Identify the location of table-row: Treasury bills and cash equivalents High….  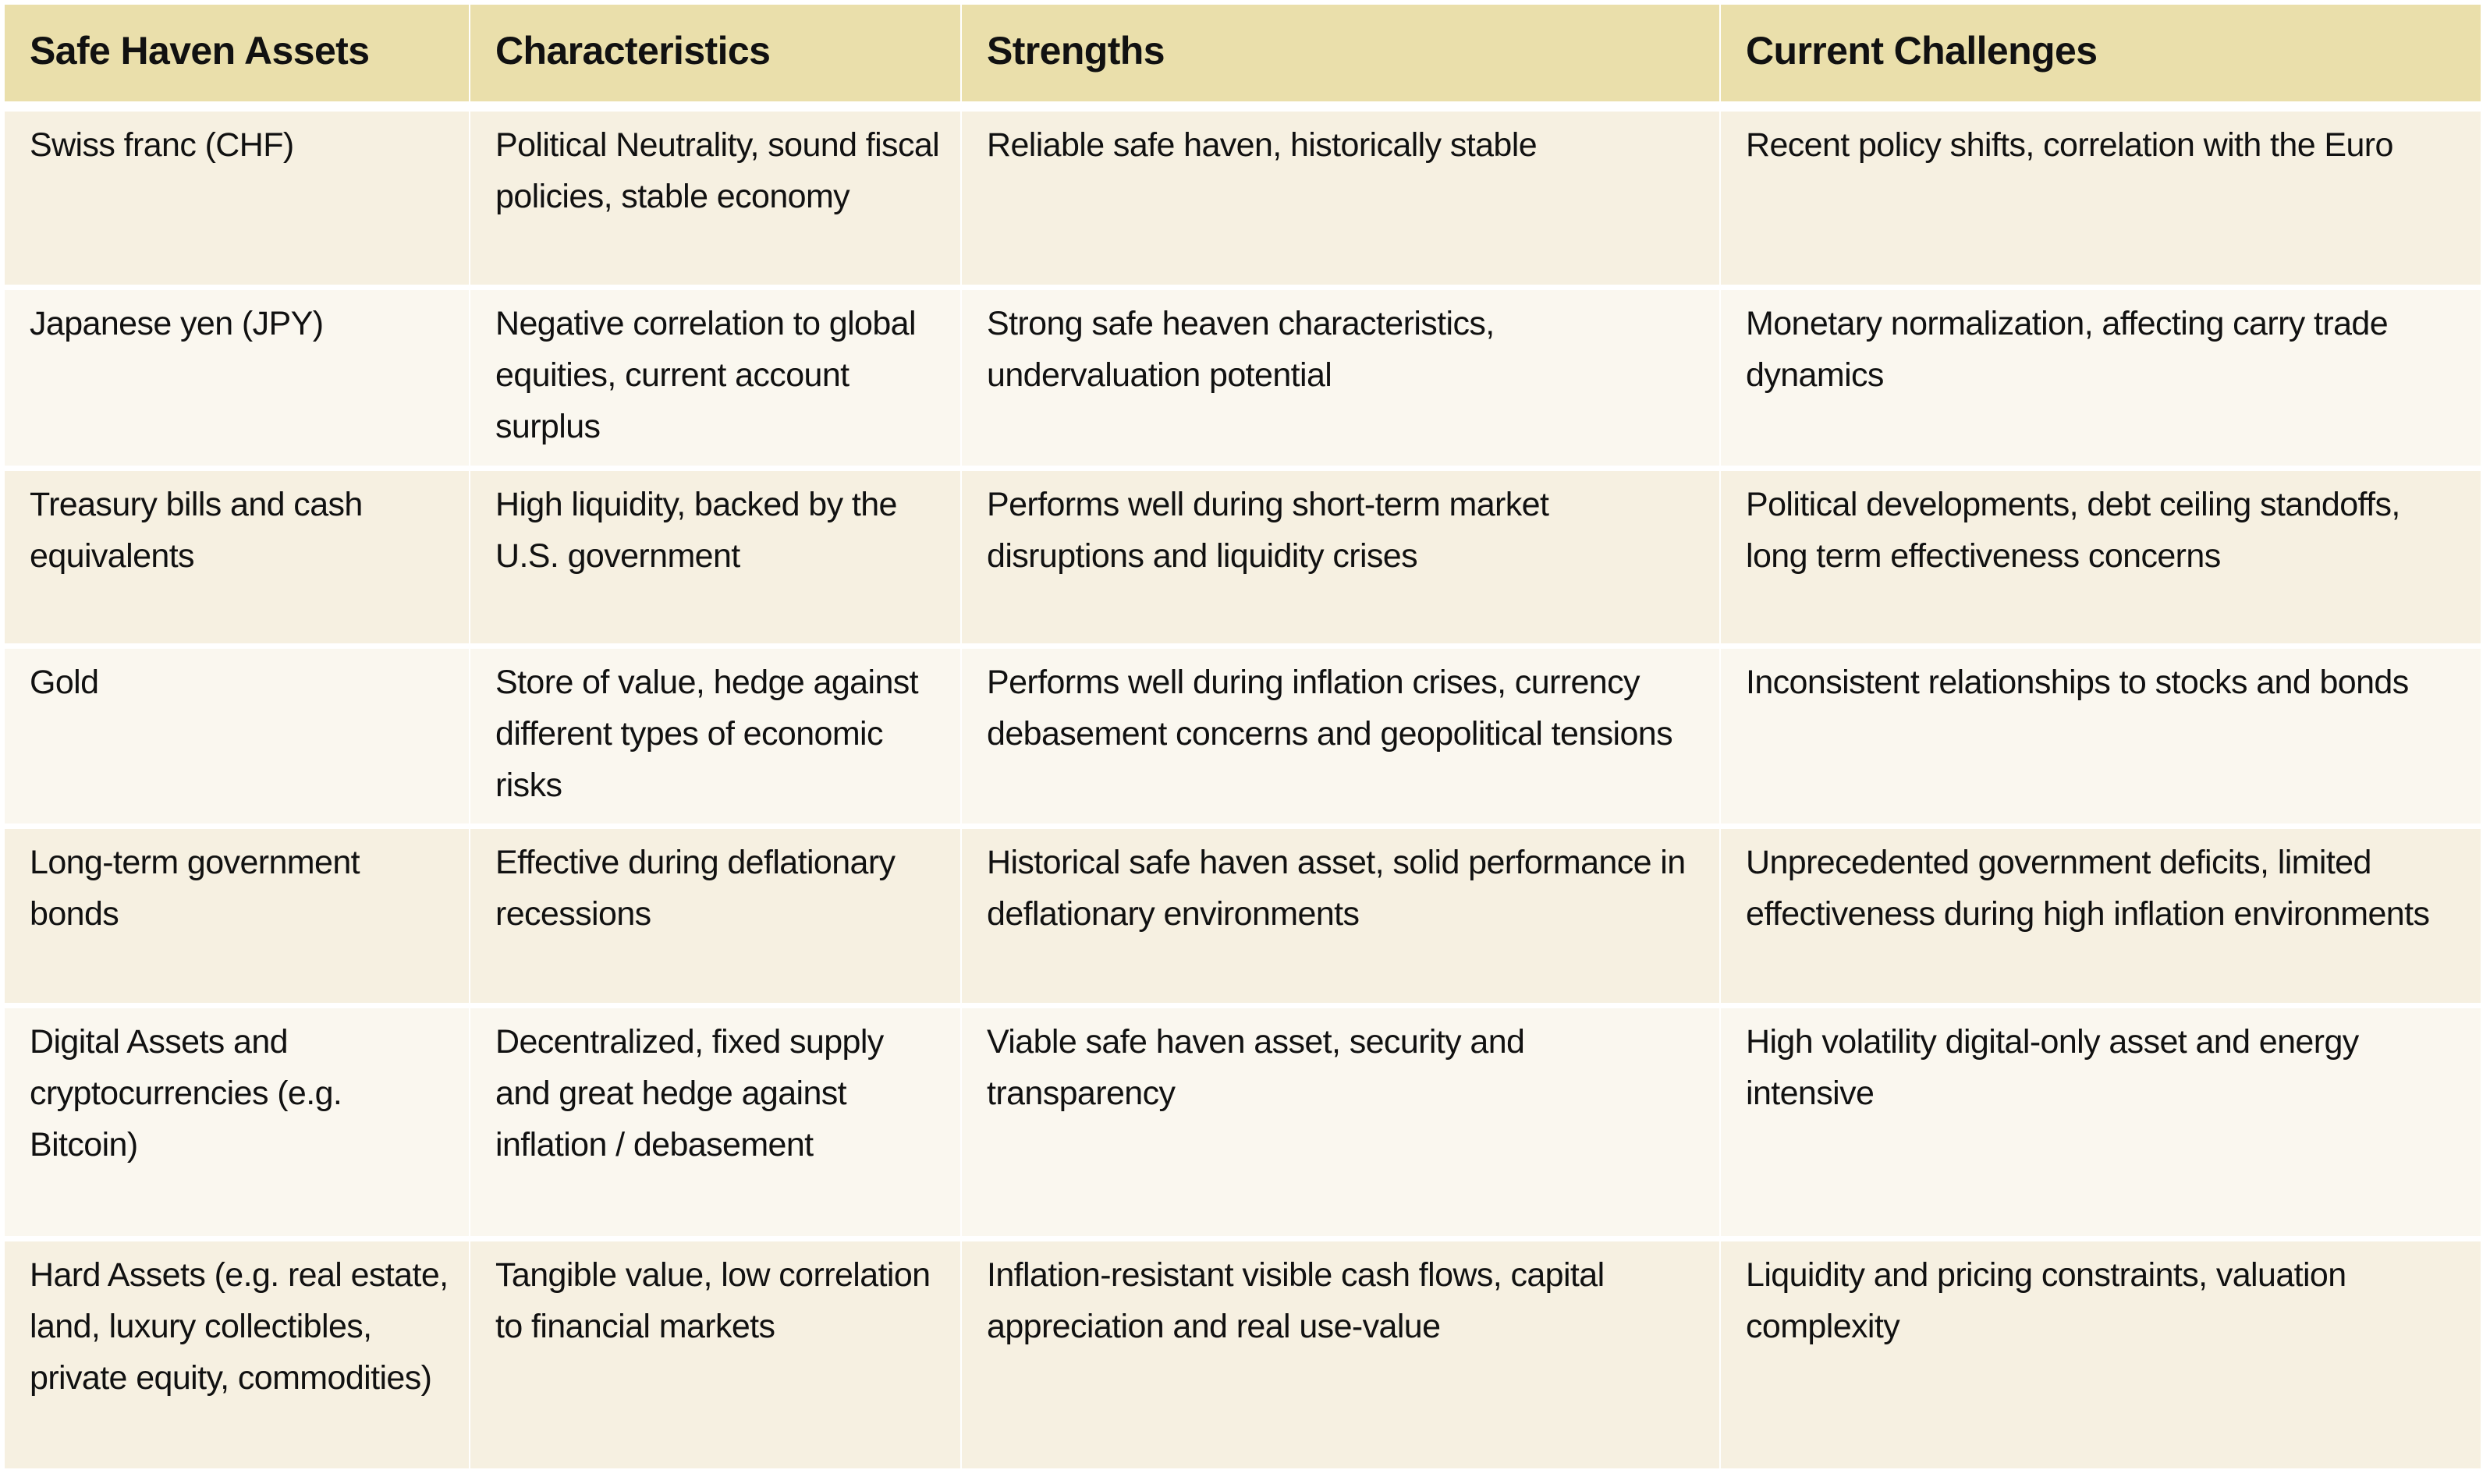
(1243, 557).